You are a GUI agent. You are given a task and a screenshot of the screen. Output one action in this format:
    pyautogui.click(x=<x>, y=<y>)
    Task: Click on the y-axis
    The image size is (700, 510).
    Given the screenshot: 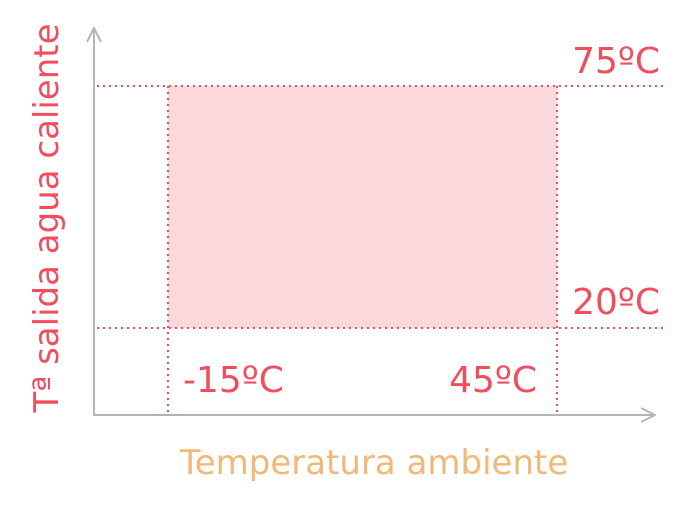 What is the action you would take?
    pyautogui.click(x=94, y=221)
    